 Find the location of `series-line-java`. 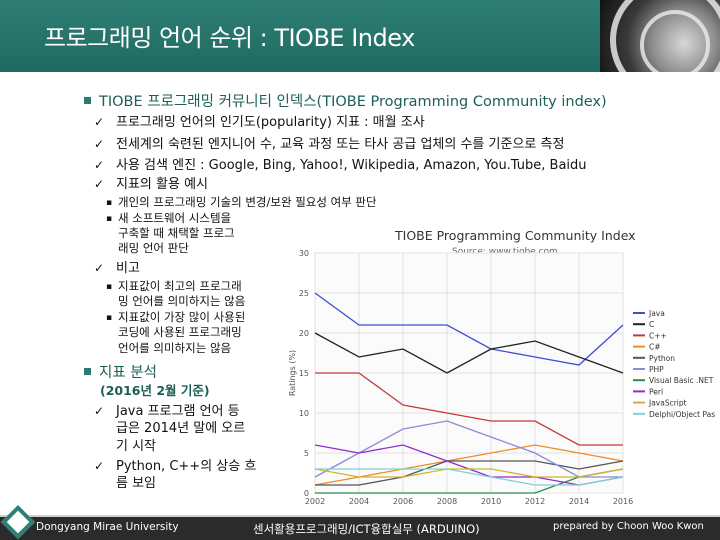

series-line-java is located at coordinates (469, 329).